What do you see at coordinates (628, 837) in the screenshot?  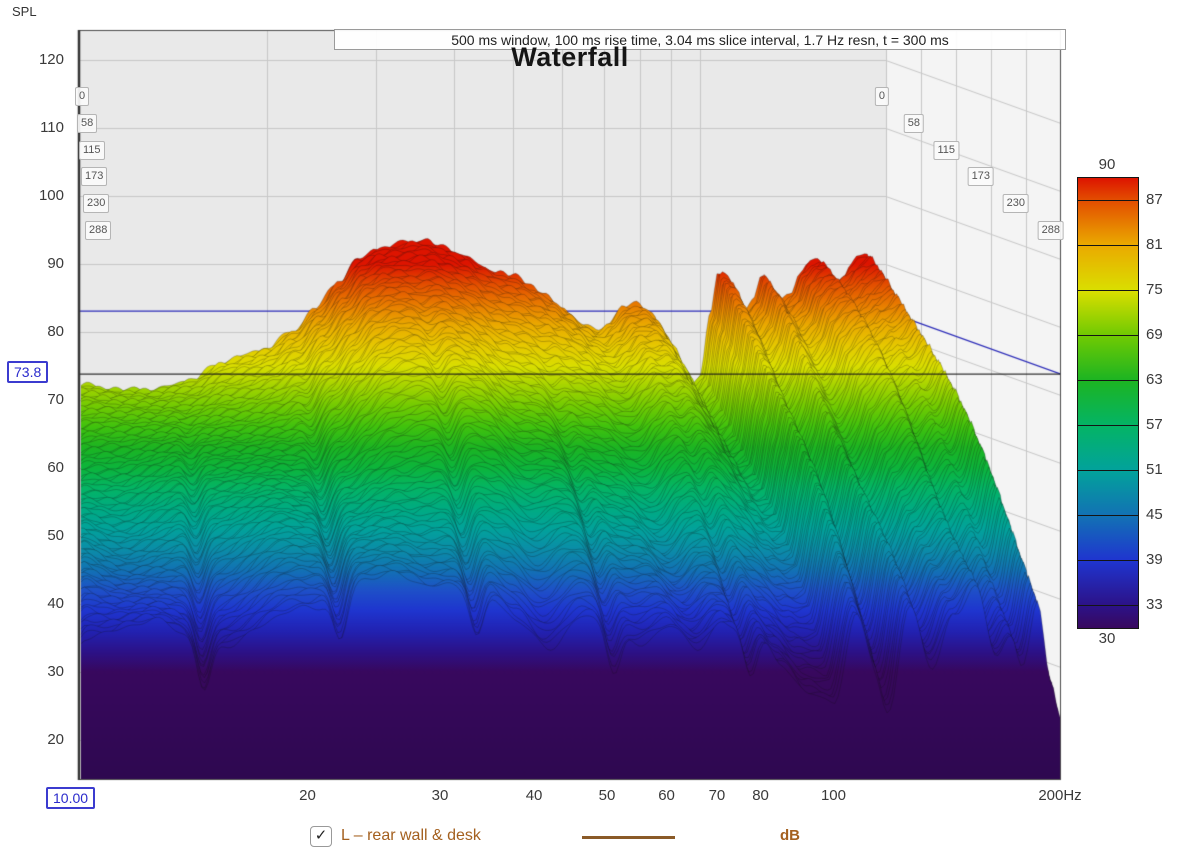 I see `legend-line-swatch` at bounding box center [628, 837].